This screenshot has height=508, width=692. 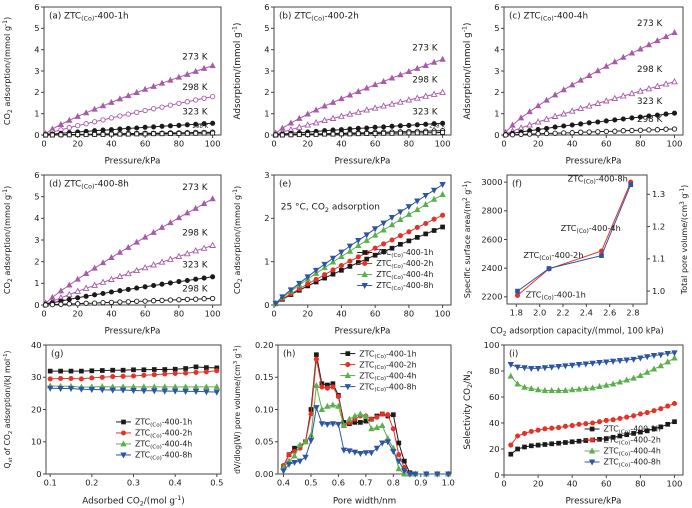 I want to click on svg-text: Adsorption/(mmol g-1), so click(x=237, y=71).